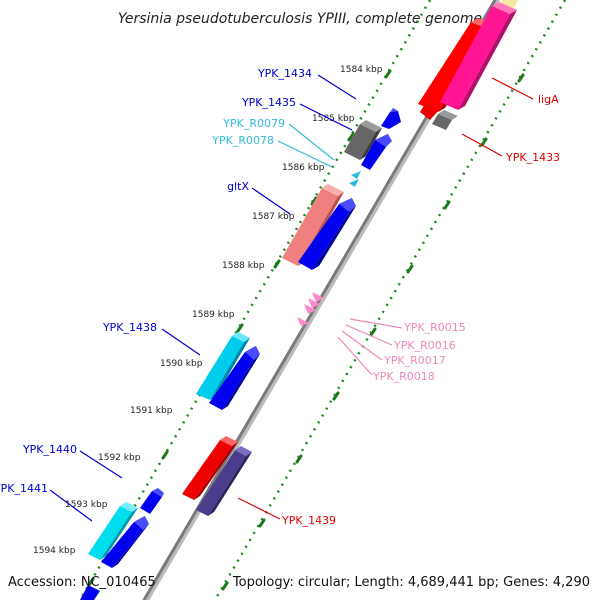 The height and width of the screenshot is (600, 600). What do you see at coordinates (49, 449) in the screenshot?
I see `gene-label-ypk1440: YPK_1440` at bounding box center [49, 449].